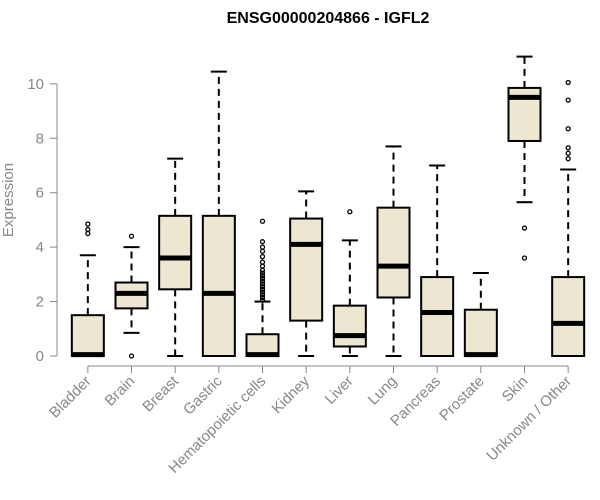 Image resolution: width=600 pixels, height=500 pixels. Describe the element at coordinates (328, 18) in the screenshot. I see `chart-title: ENSG00000204866 - IGFL2` at that location.